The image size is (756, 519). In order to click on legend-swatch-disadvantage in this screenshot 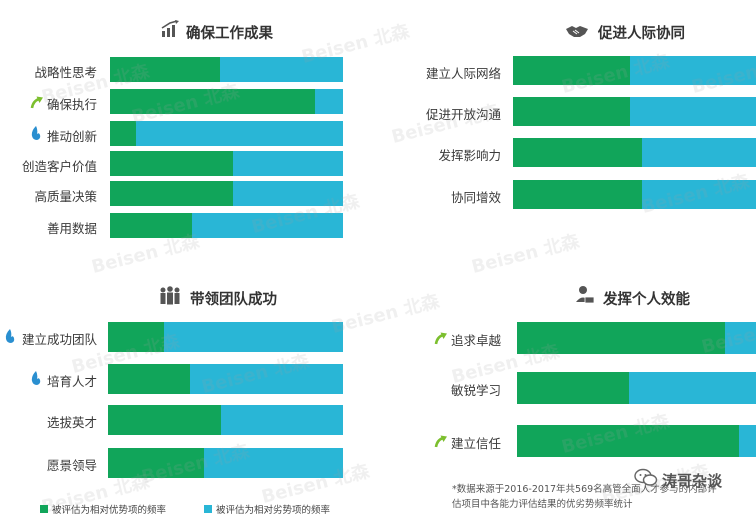, I will do `click(208, 509)`.